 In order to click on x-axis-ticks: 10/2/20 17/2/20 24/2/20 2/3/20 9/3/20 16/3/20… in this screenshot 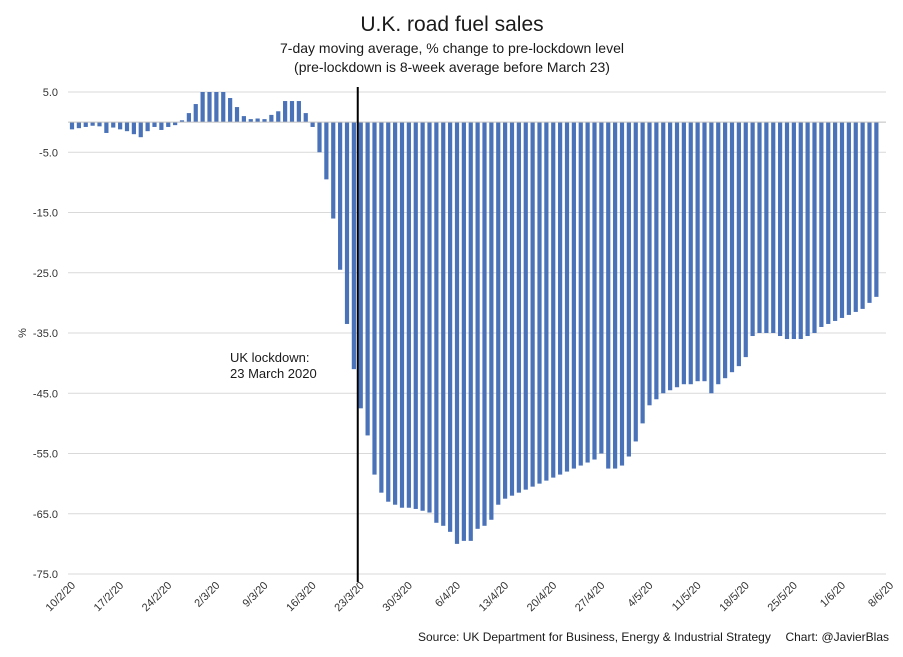, I will do `click(470, 597)`.